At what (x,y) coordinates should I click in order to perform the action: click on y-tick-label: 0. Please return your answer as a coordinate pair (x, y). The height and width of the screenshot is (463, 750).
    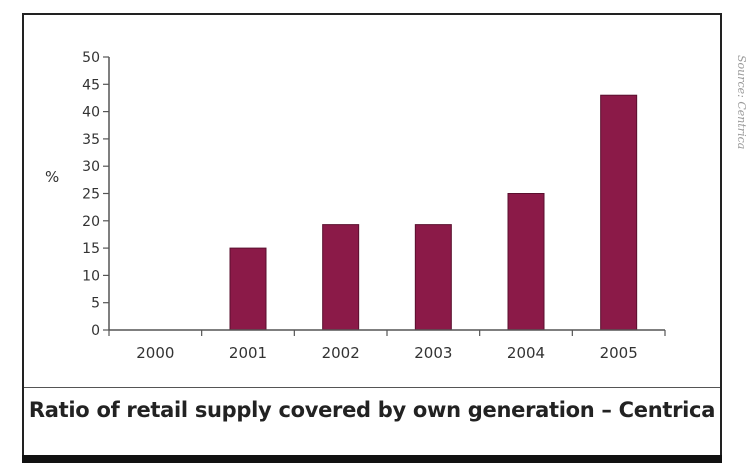
    Looking at the image, I should click on (95, 331).